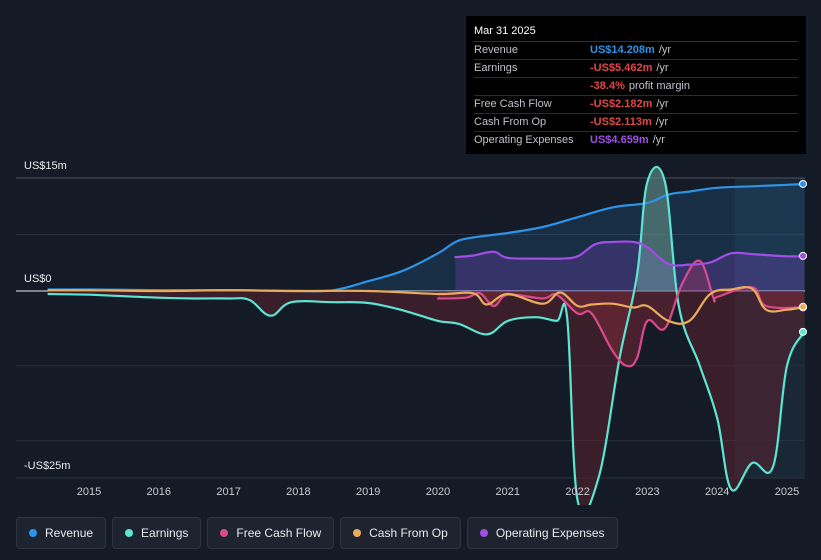 This screenshot has width=821, height=560. I want to click on x-tick-label: 2021, so click(508, 492).